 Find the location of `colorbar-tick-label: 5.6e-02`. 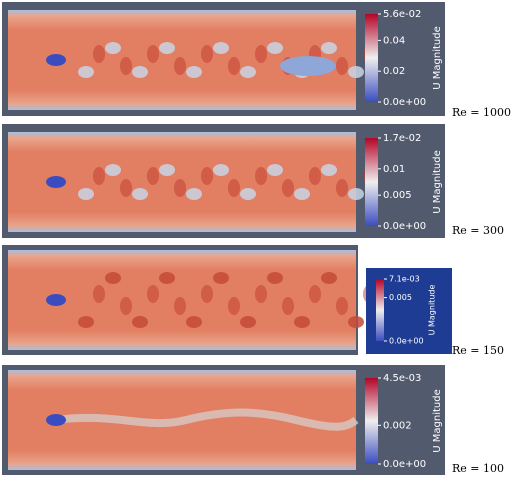

colorbar-tick-label: 5.6e-02 is located at coordinates (402, 14).